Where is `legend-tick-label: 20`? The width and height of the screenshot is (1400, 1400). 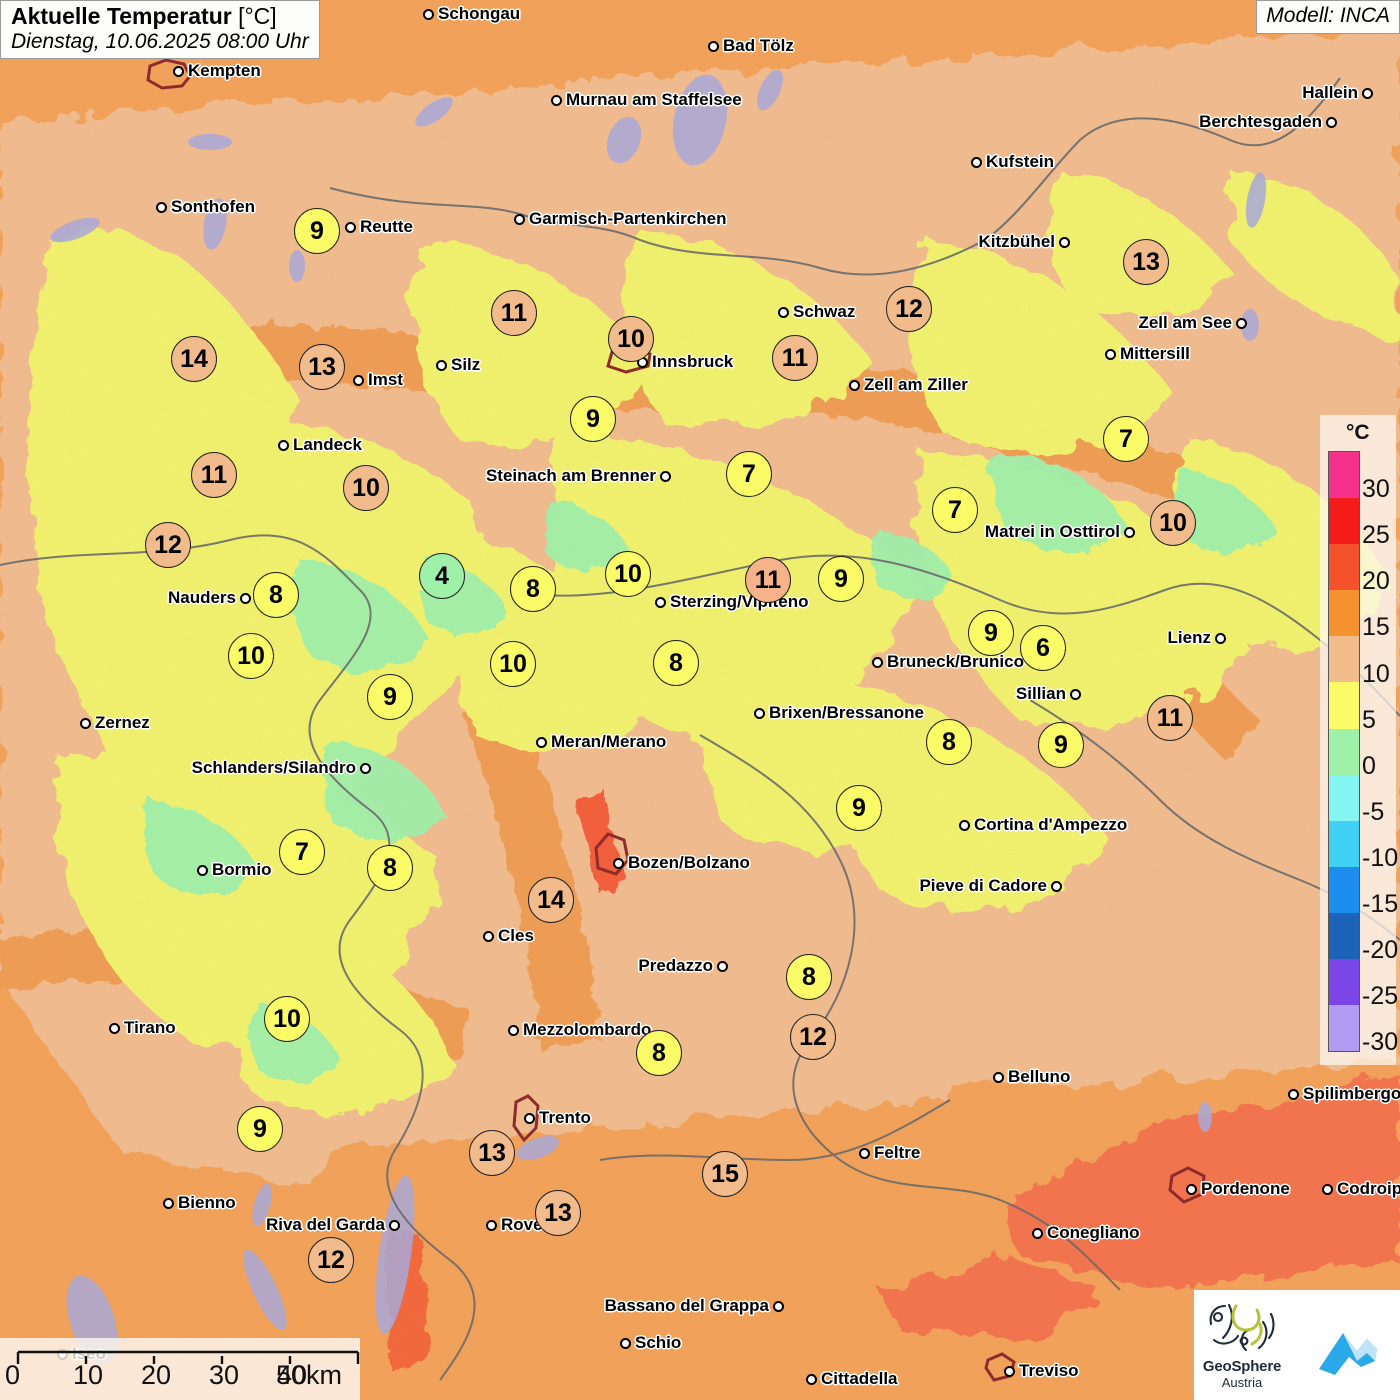
legend-tick-label: 20 is located at coordinates (1376, 581).